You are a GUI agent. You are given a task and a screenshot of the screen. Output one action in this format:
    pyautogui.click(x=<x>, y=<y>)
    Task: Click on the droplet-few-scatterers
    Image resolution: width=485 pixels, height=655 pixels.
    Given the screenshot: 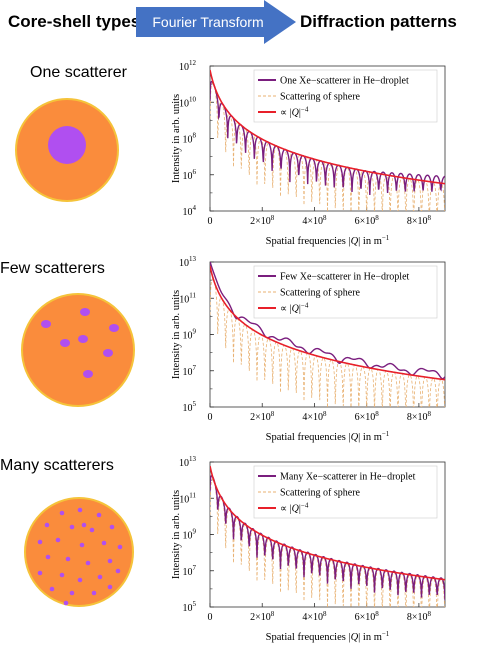 What is the action you would take?
    pyautogui.click(x=78, y=350)
    